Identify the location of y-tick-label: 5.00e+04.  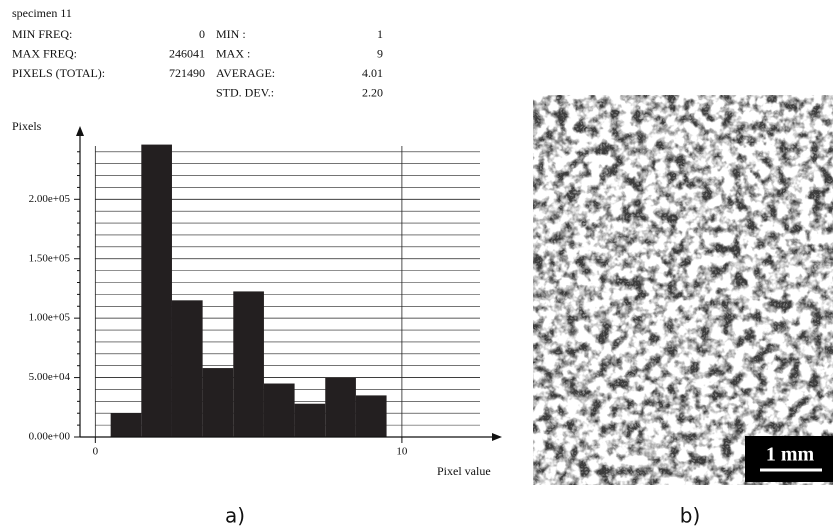
(50, 377).